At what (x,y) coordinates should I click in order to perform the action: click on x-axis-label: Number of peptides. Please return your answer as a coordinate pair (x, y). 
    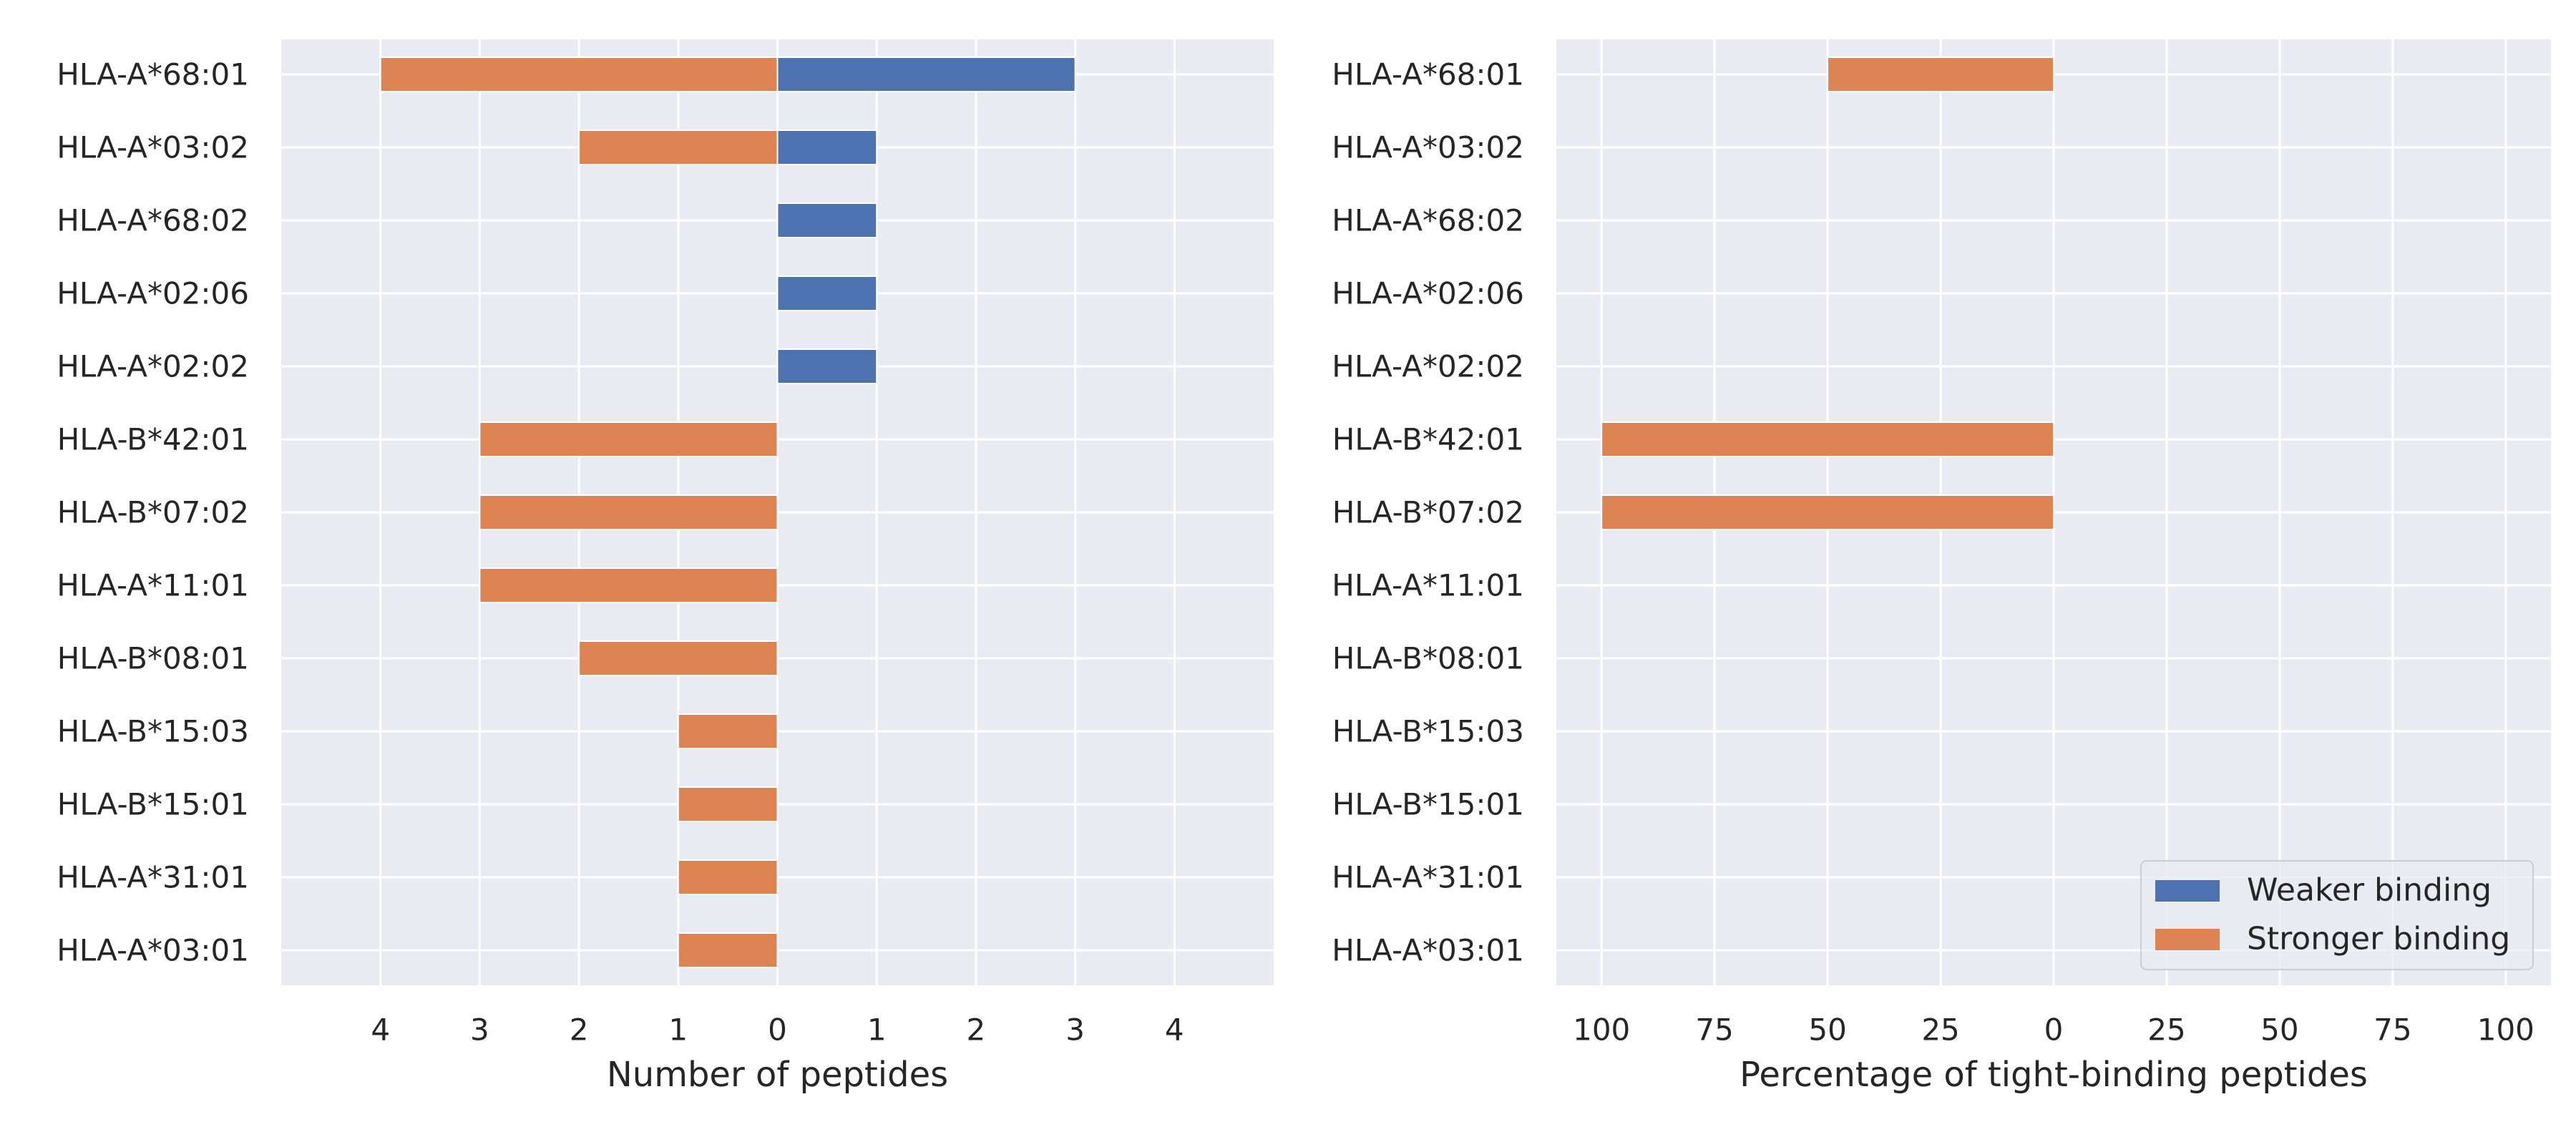
    Looking at the image, I should click on (777, 1075).